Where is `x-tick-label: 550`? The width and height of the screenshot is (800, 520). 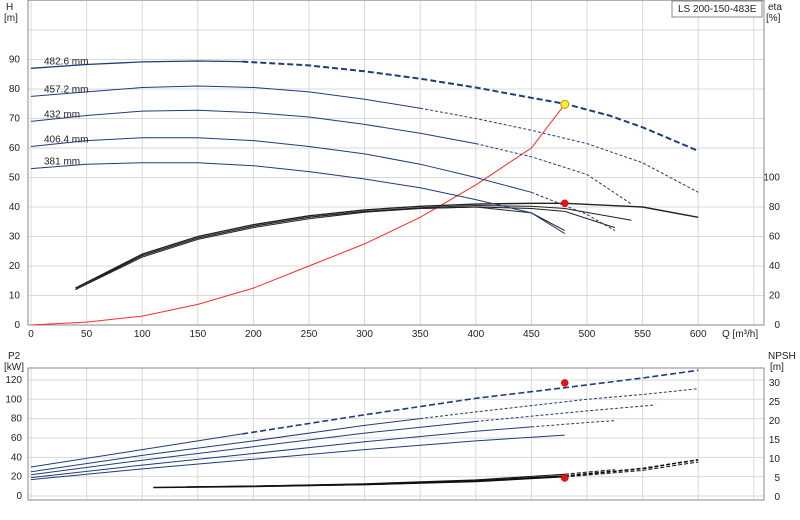 x-tick-label: 550 is located at coordinates (642, 334).